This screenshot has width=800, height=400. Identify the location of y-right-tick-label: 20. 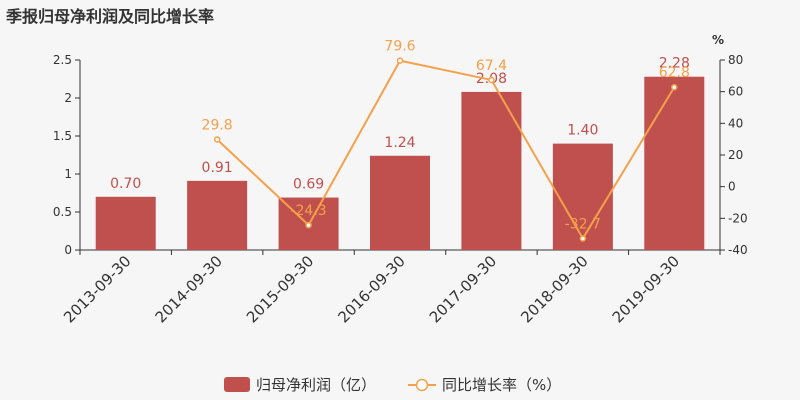
(735, 155).